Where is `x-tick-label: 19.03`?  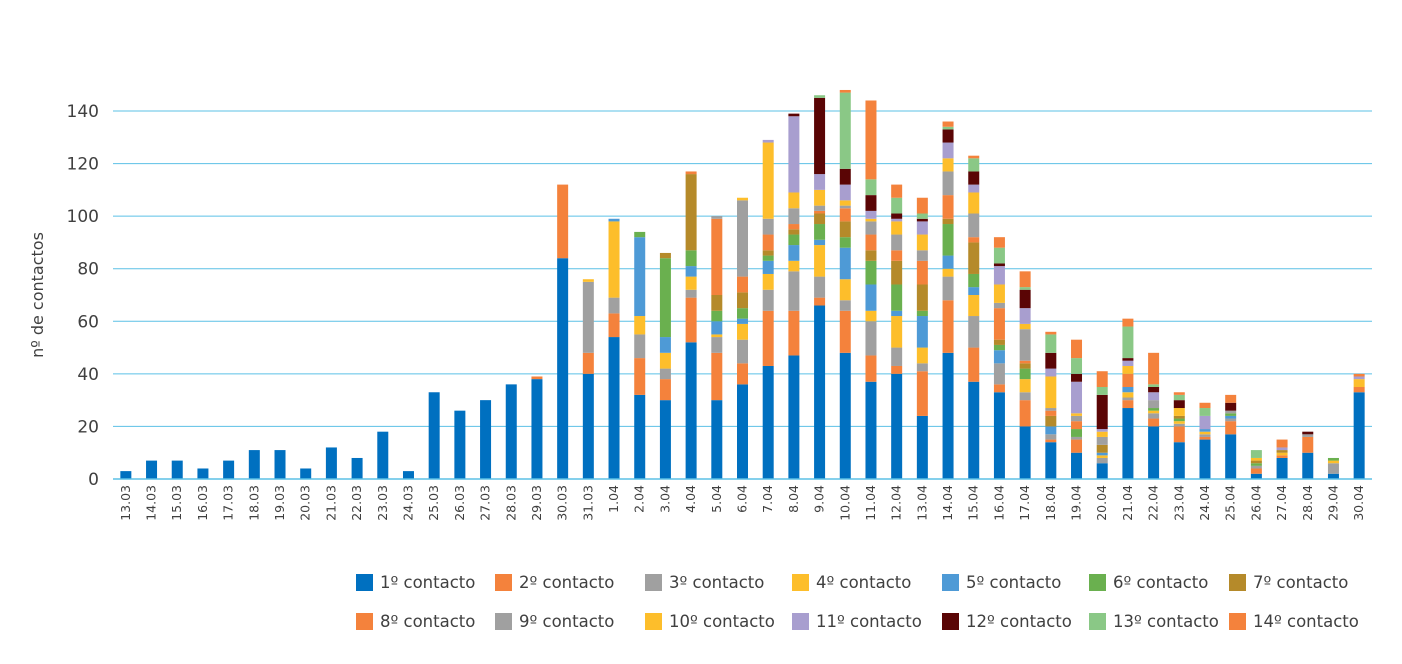
x-tick-label: 19.03 is located at coordinates (279, 503).